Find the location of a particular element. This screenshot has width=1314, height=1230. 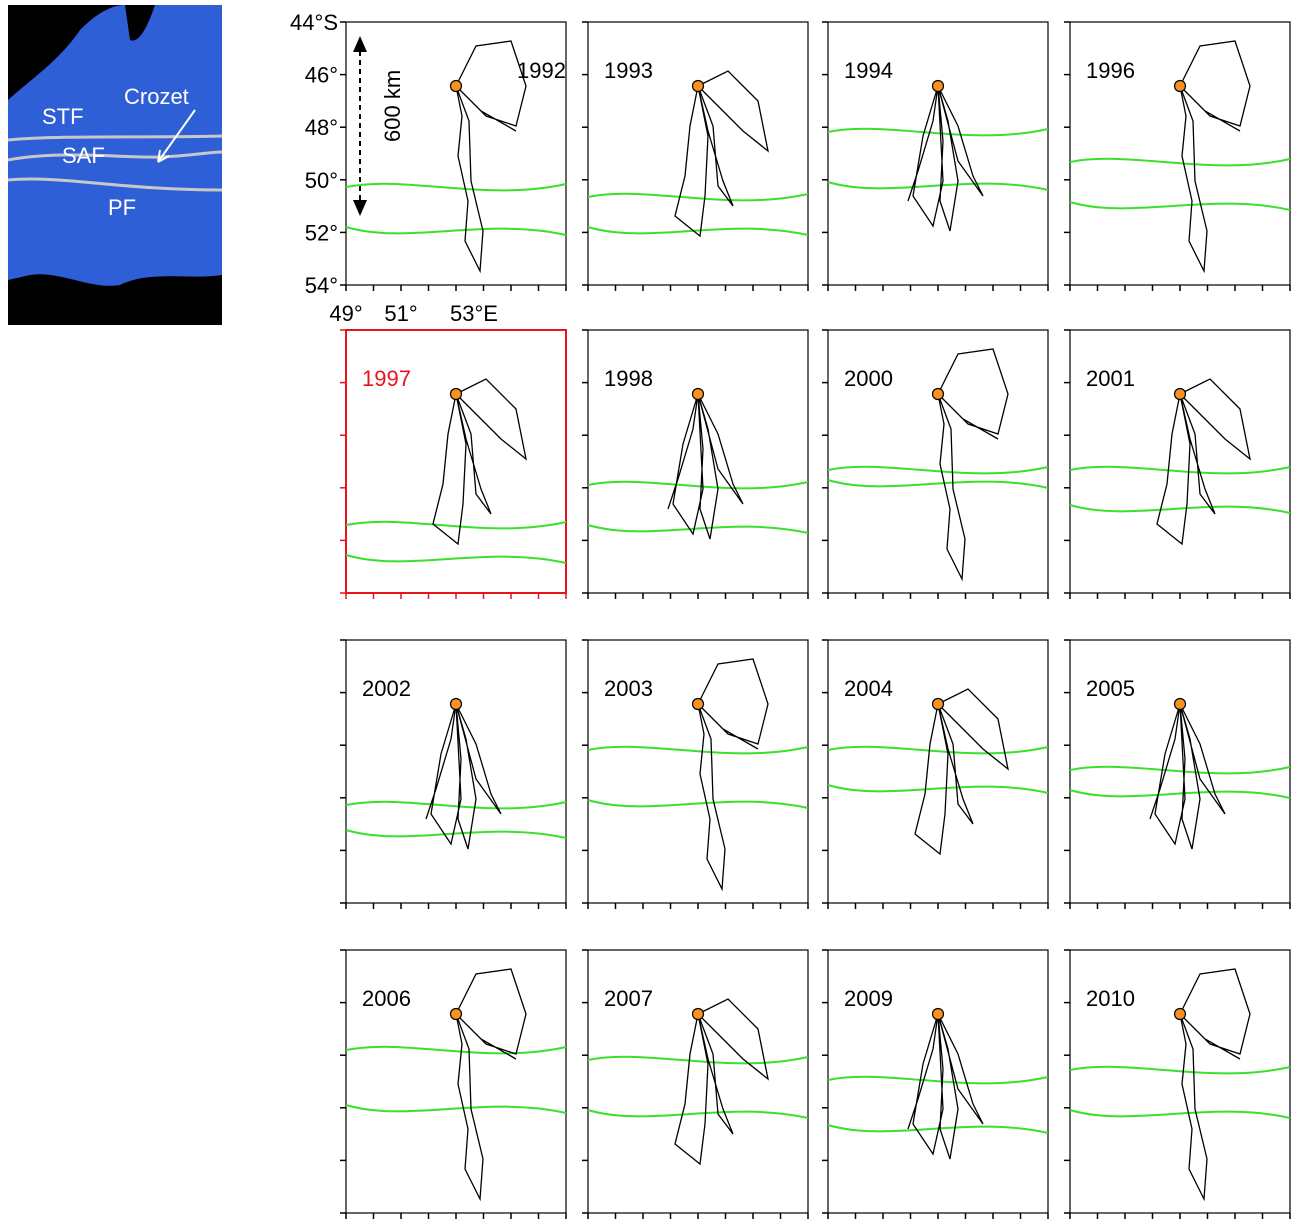

panel: 1998 is located at coordinates (695, 464).